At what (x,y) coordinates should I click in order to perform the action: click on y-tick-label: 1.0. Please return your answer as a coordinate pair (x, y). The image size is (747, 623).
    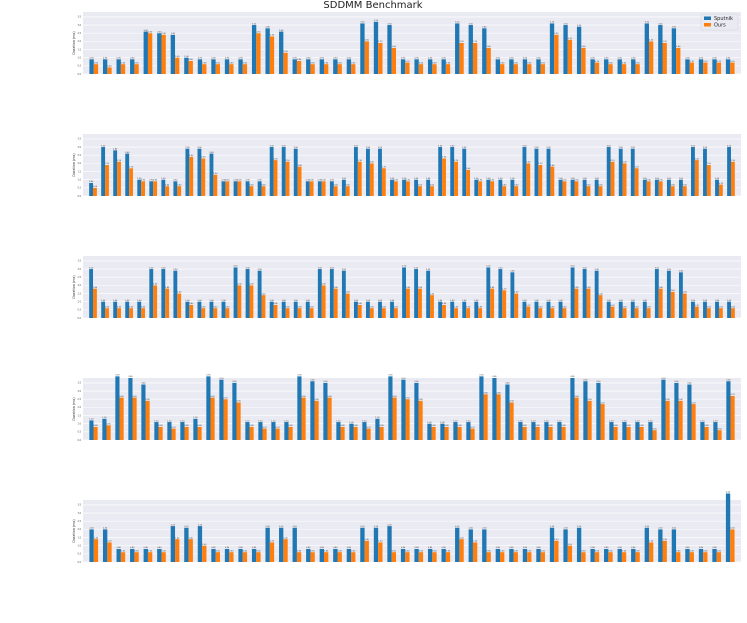
    Looking at the image, I should click on (80, 545).